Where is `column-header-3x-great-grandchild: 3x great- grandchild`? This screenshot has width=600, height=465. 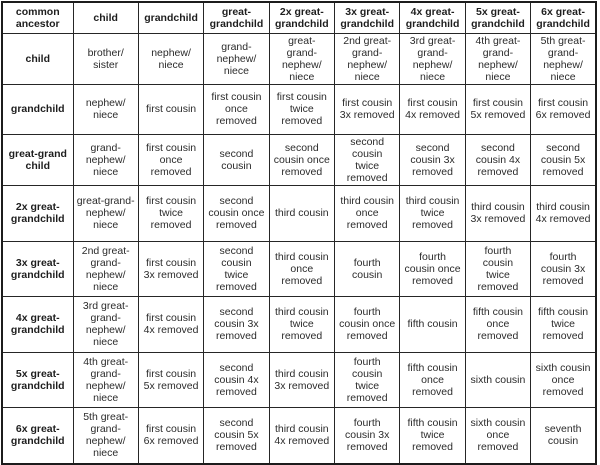 column-header-3x-great-grandchild: 3x great- grandchild is located at coordinates (367, 17).